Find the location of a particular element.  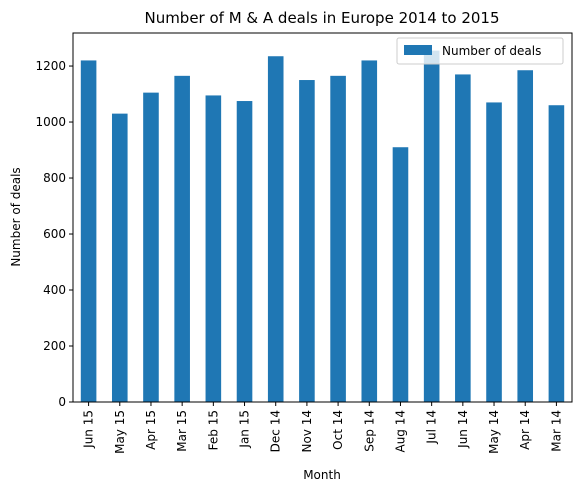

y-tick-label-6: 1200 is located at coordinates (50, 66).